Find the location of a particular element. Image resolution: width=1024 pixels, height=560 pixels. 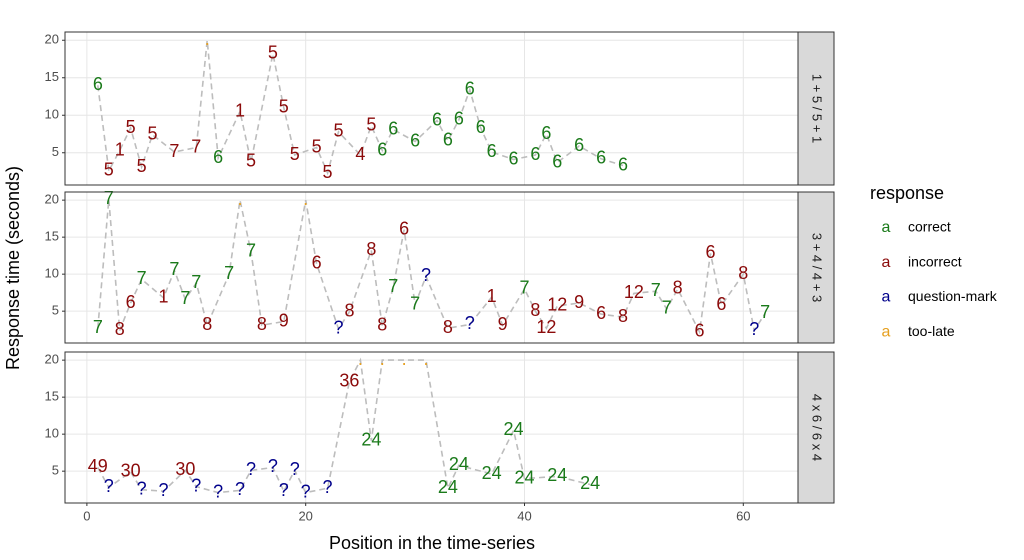

strip-label: 3 + 4 / 4 + 3 is located at coordinates (817, 267).